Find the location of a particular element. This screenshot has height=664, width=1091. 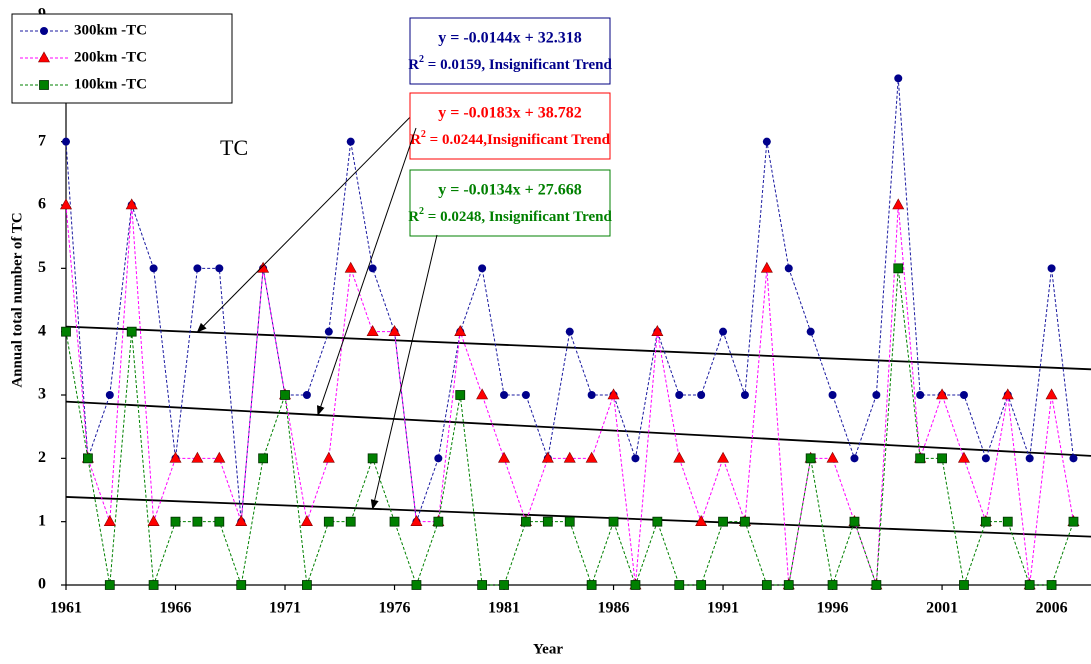

chart-label: TC is located at coordinates (234, 147).